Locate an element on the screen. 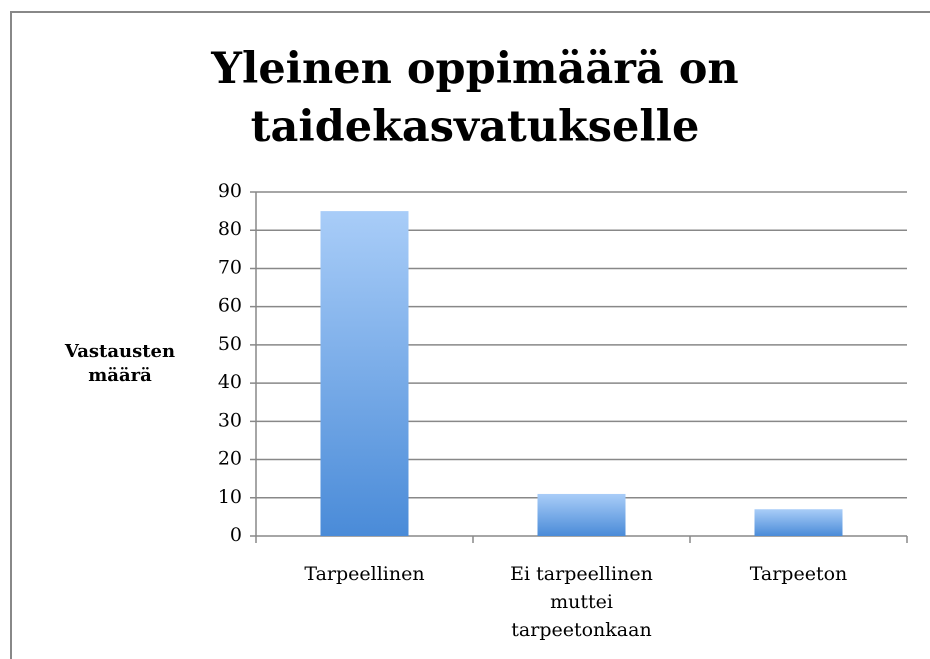 This screenshot has width=930, height=659. y-tick-label: 60 is located at coordinates (230, 306).